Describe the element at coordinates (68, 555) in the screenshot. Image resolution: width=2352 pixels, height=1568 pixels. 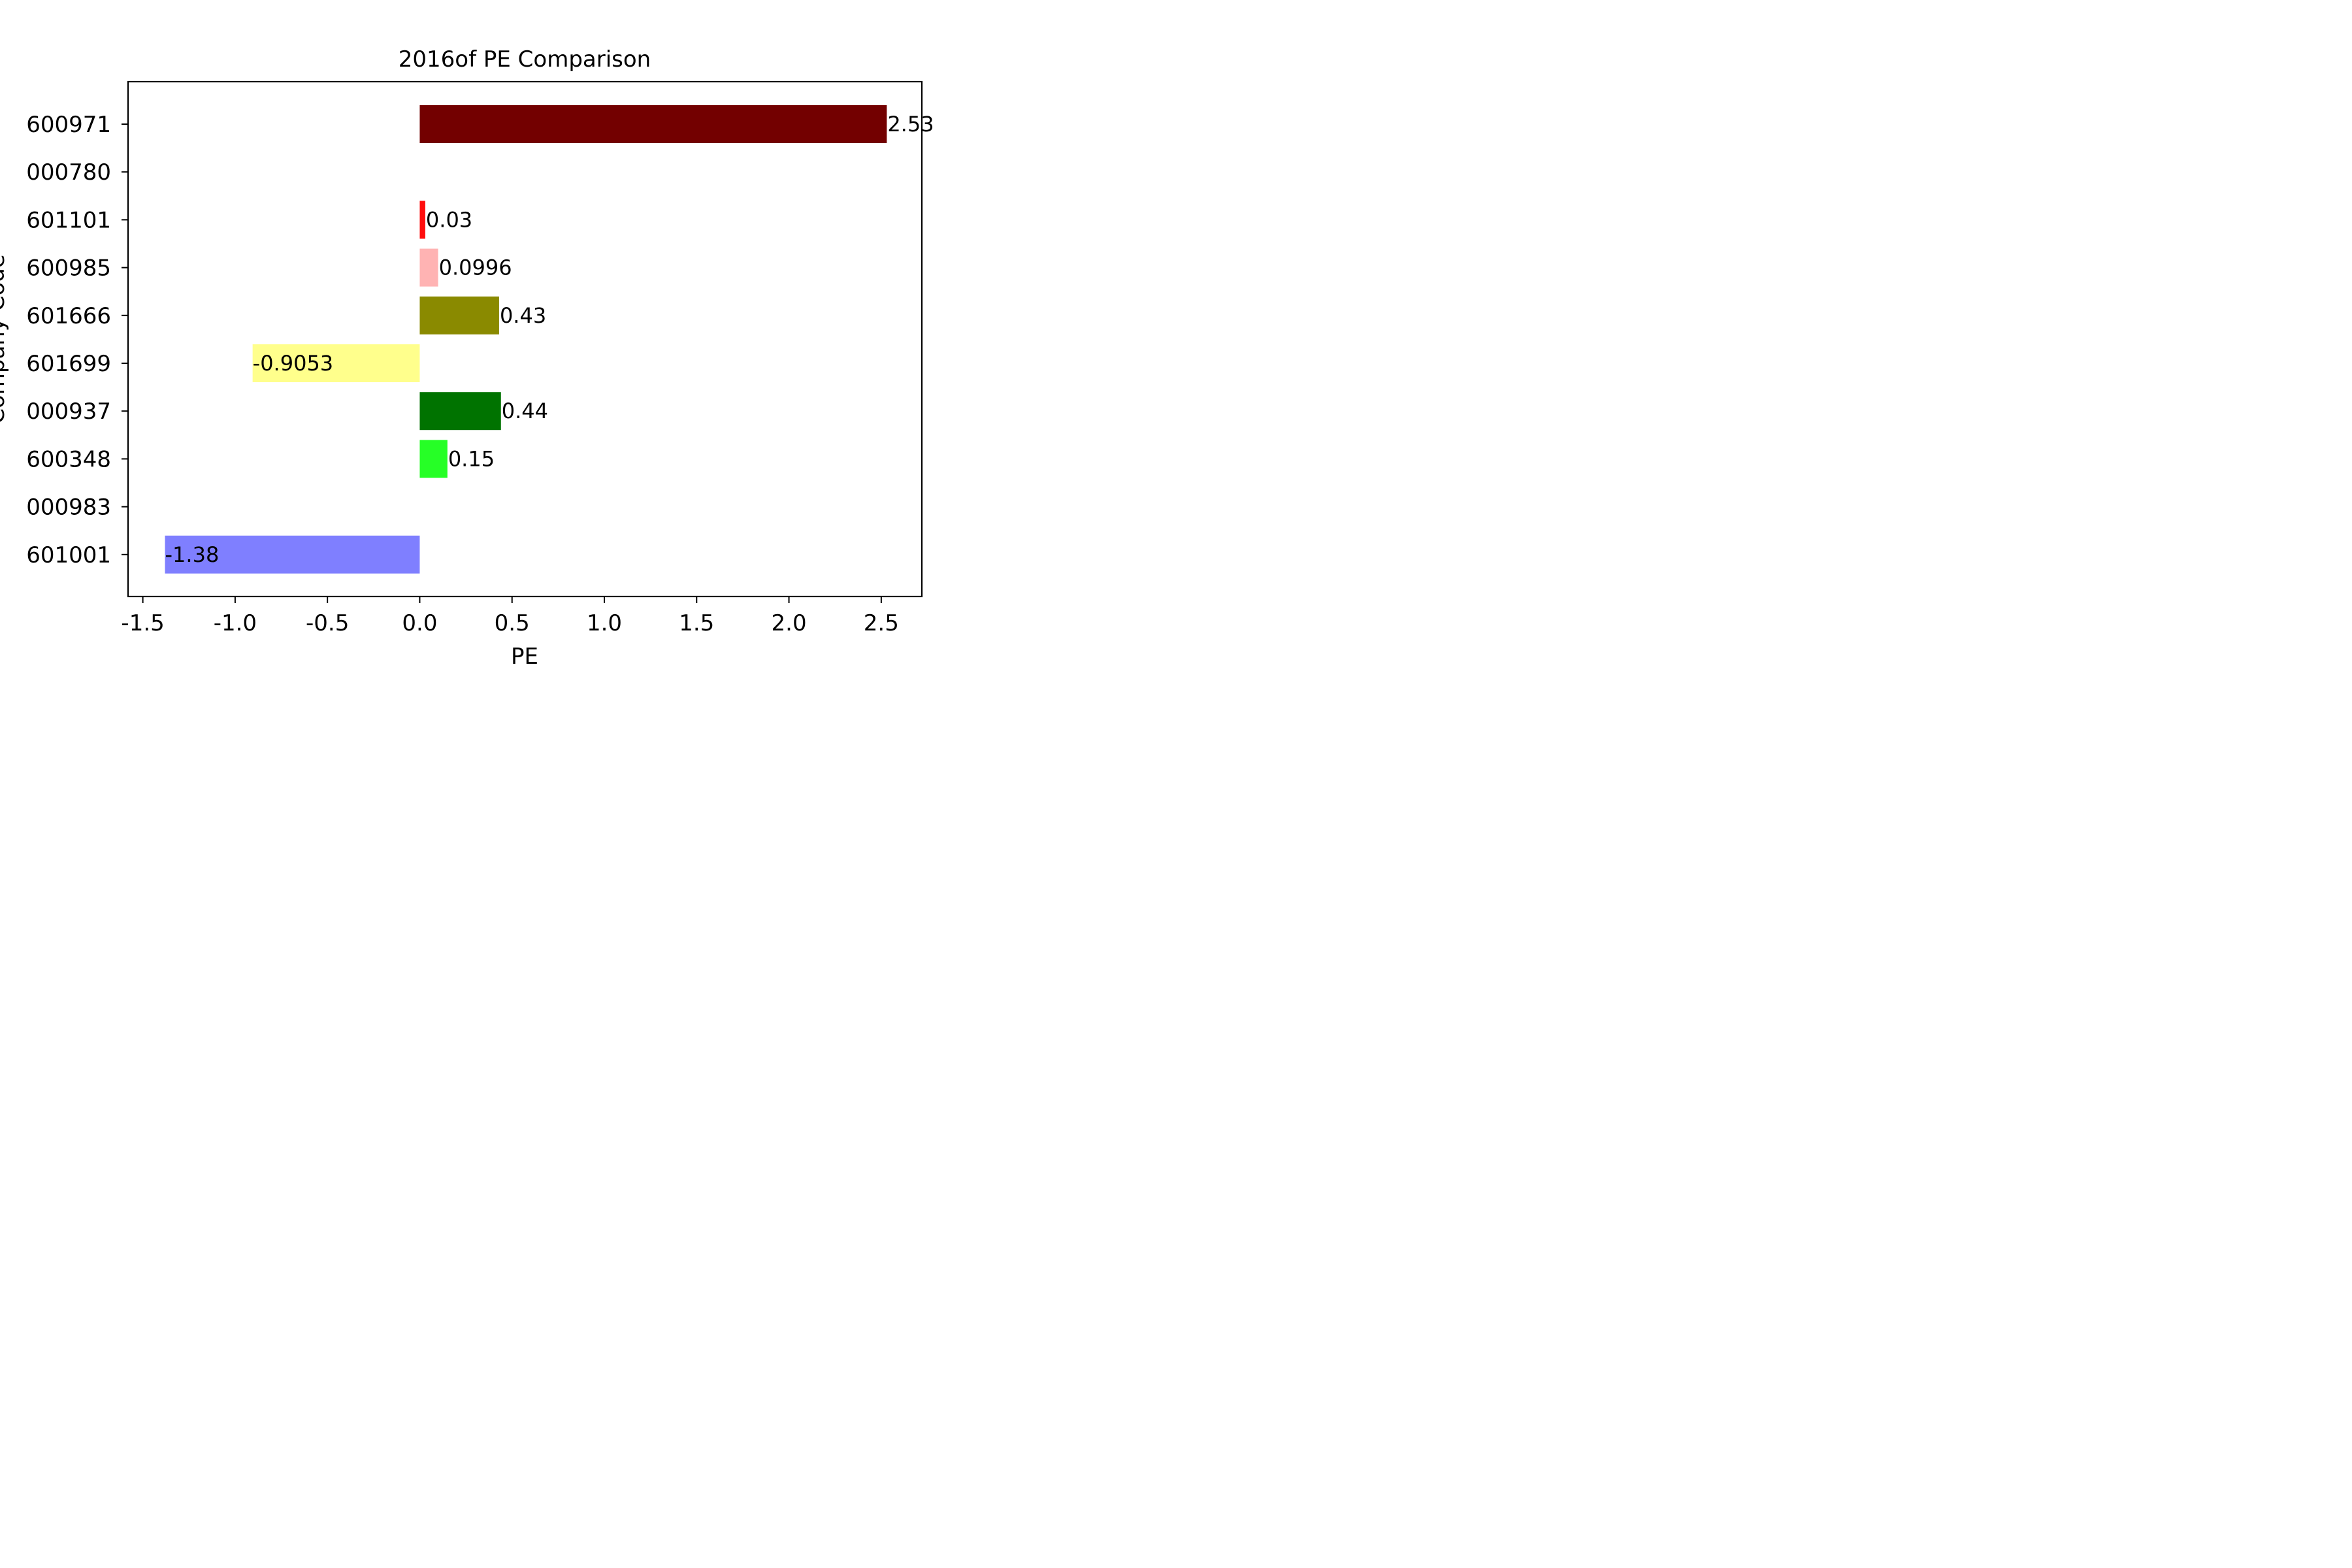
I see `y-tick-label: 601001` at that location.